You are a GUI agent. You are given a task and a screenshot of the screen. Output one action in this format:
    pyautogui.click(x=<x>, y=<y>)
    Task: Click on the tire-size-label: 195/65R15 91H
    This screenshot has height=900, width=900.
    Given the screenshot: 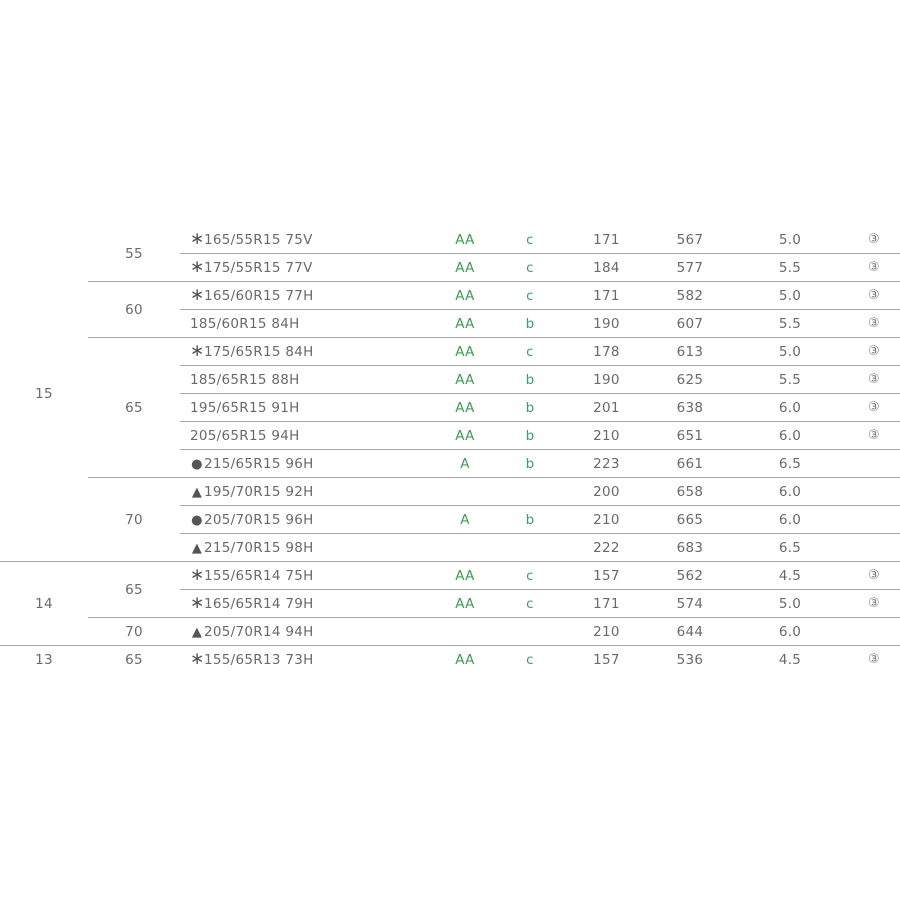 What is the action you would take?
    pyautogui.click(x=245, y=407)
    